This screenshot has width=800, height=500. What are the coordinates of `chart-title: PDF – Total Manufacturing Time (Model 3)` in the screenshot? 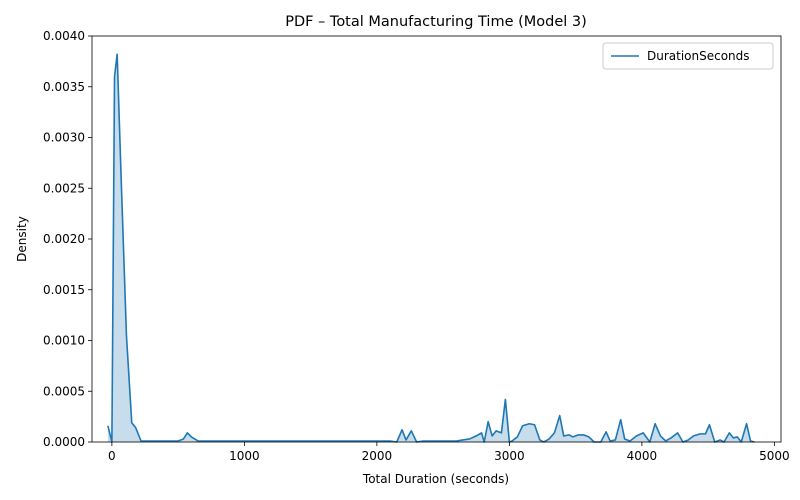 It's located at (436, 22).